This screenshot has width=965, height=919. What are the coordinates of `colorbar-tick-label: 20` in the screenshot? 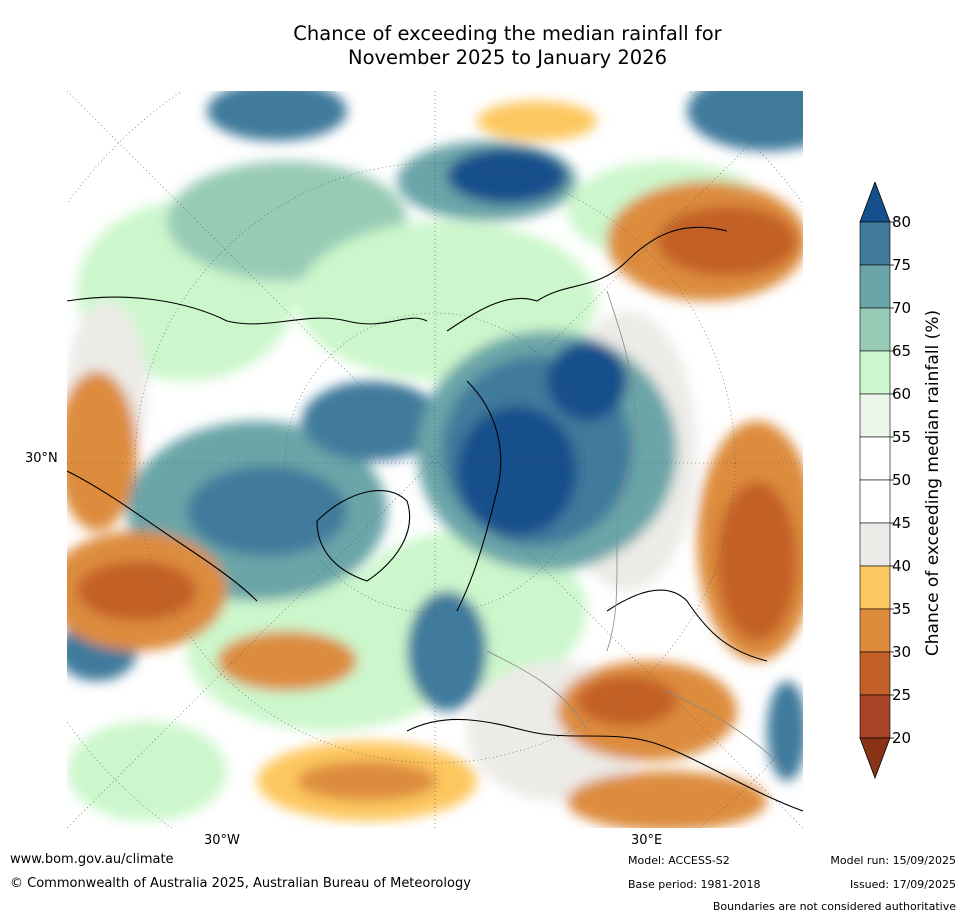 It's located at (901, 738).